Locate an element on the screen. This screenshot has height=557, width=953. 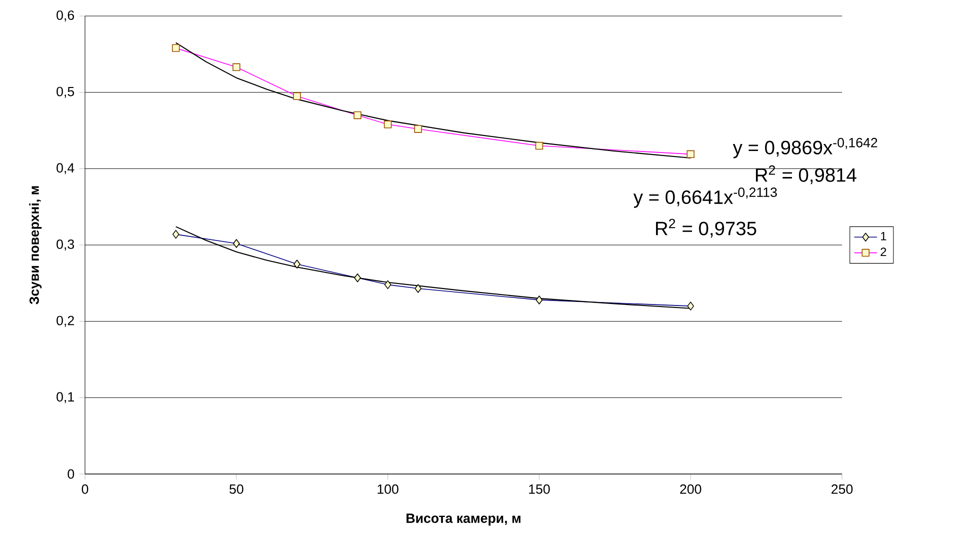
x-axis-title: Висота камери, м is located at coordinates (463, 520).